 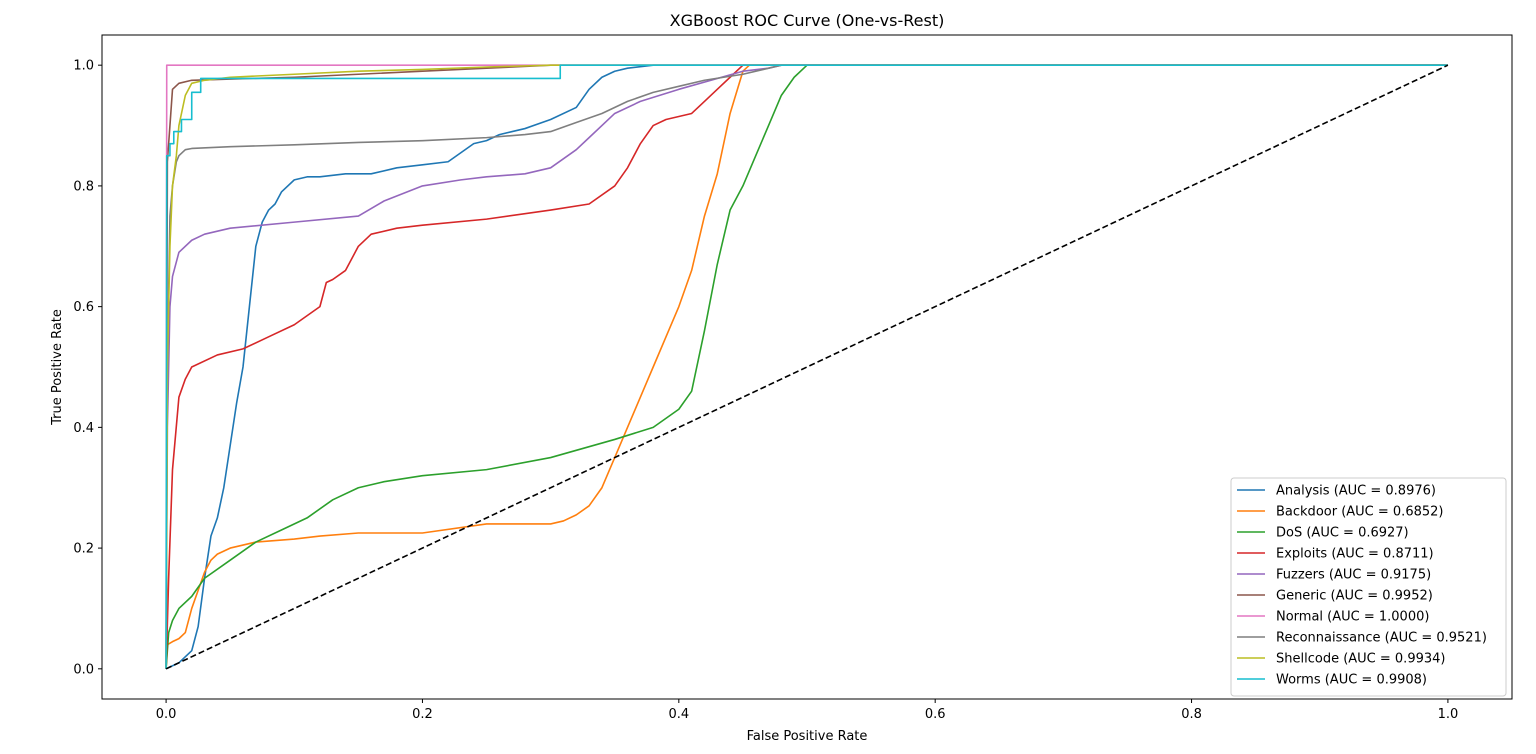 I want to click on legend-label-worms: Worms (AUC = 0.9908), so click(x=1351, y=680).